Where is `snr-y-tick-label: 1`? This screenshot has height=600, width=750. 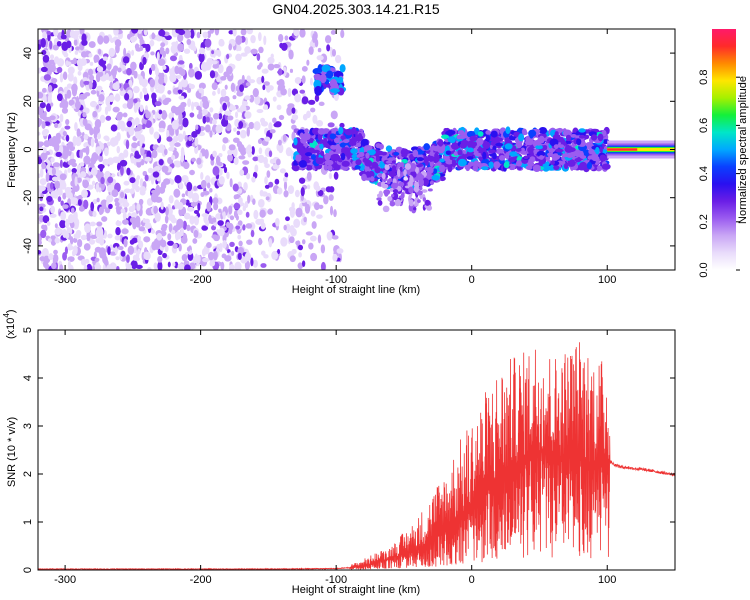
snr-y-tick-label: 1 is located at coordinates (28, 522).